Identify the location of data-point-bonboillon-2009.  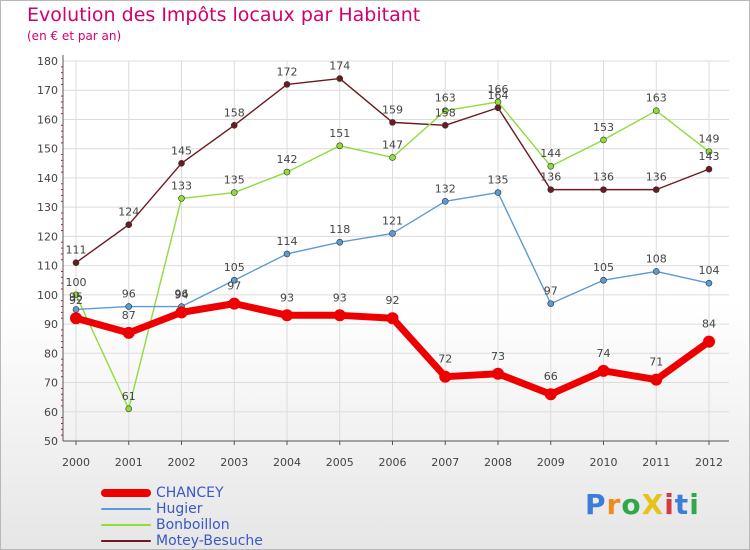
(551, 166).